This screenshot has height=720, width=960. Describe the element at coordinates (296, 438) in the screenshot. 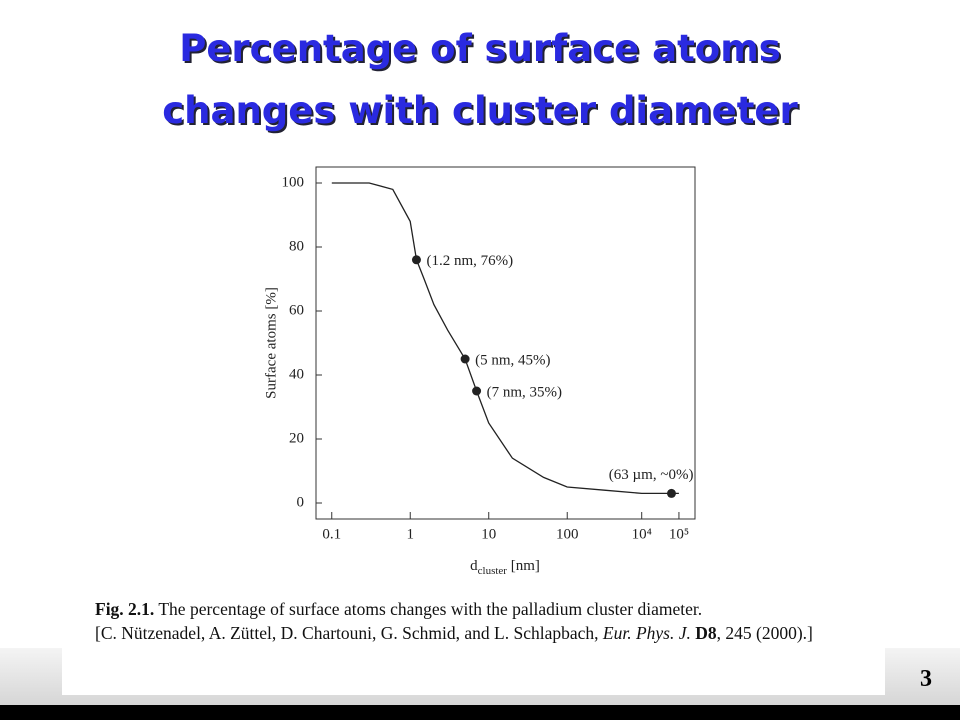

I see `y-tick-label: 20` at that location.